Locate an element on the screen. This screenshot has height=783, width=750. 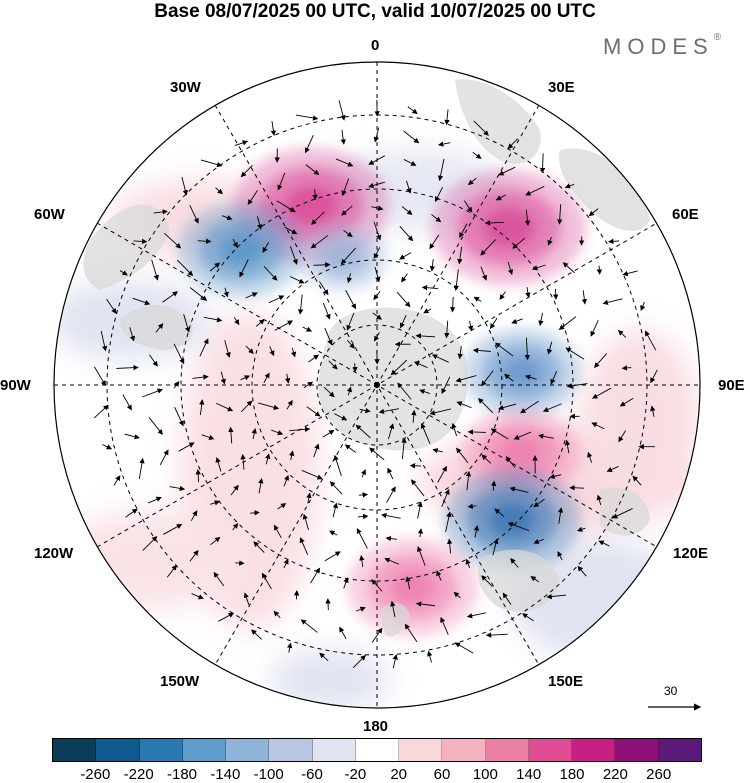
colorbar-tick-label: -20 is located at coordinates (355, 774).